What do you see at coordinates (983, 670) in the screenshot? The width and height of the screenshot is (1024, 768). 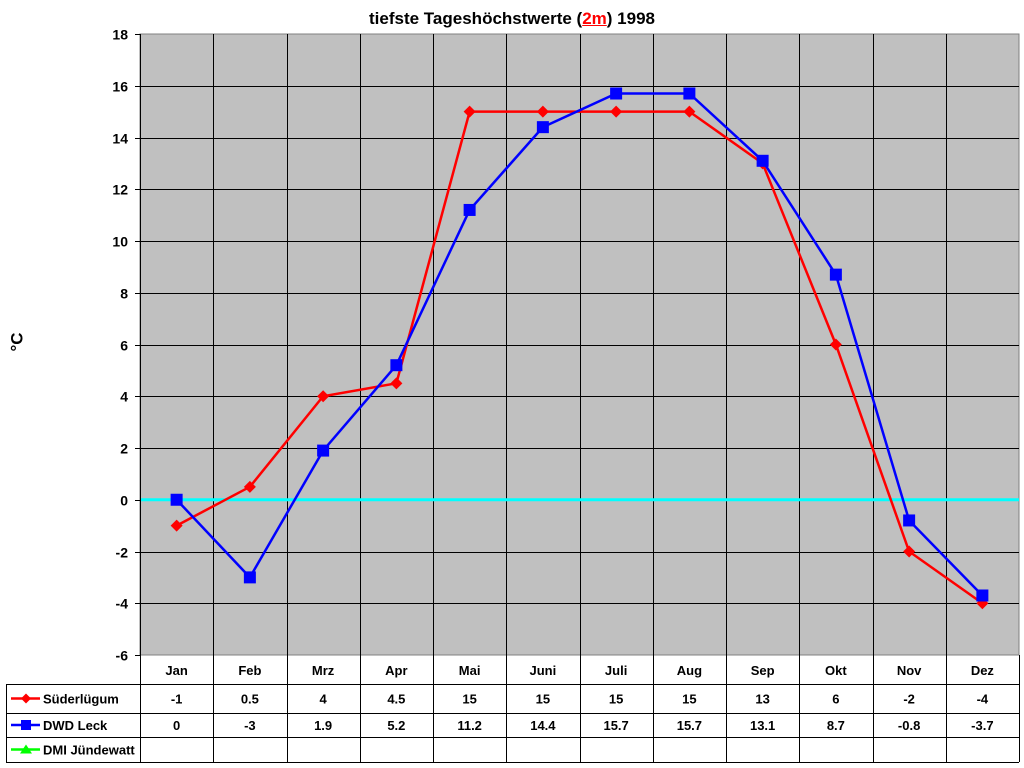 I see `category-label: Dez` at bounding box center [983, 670].